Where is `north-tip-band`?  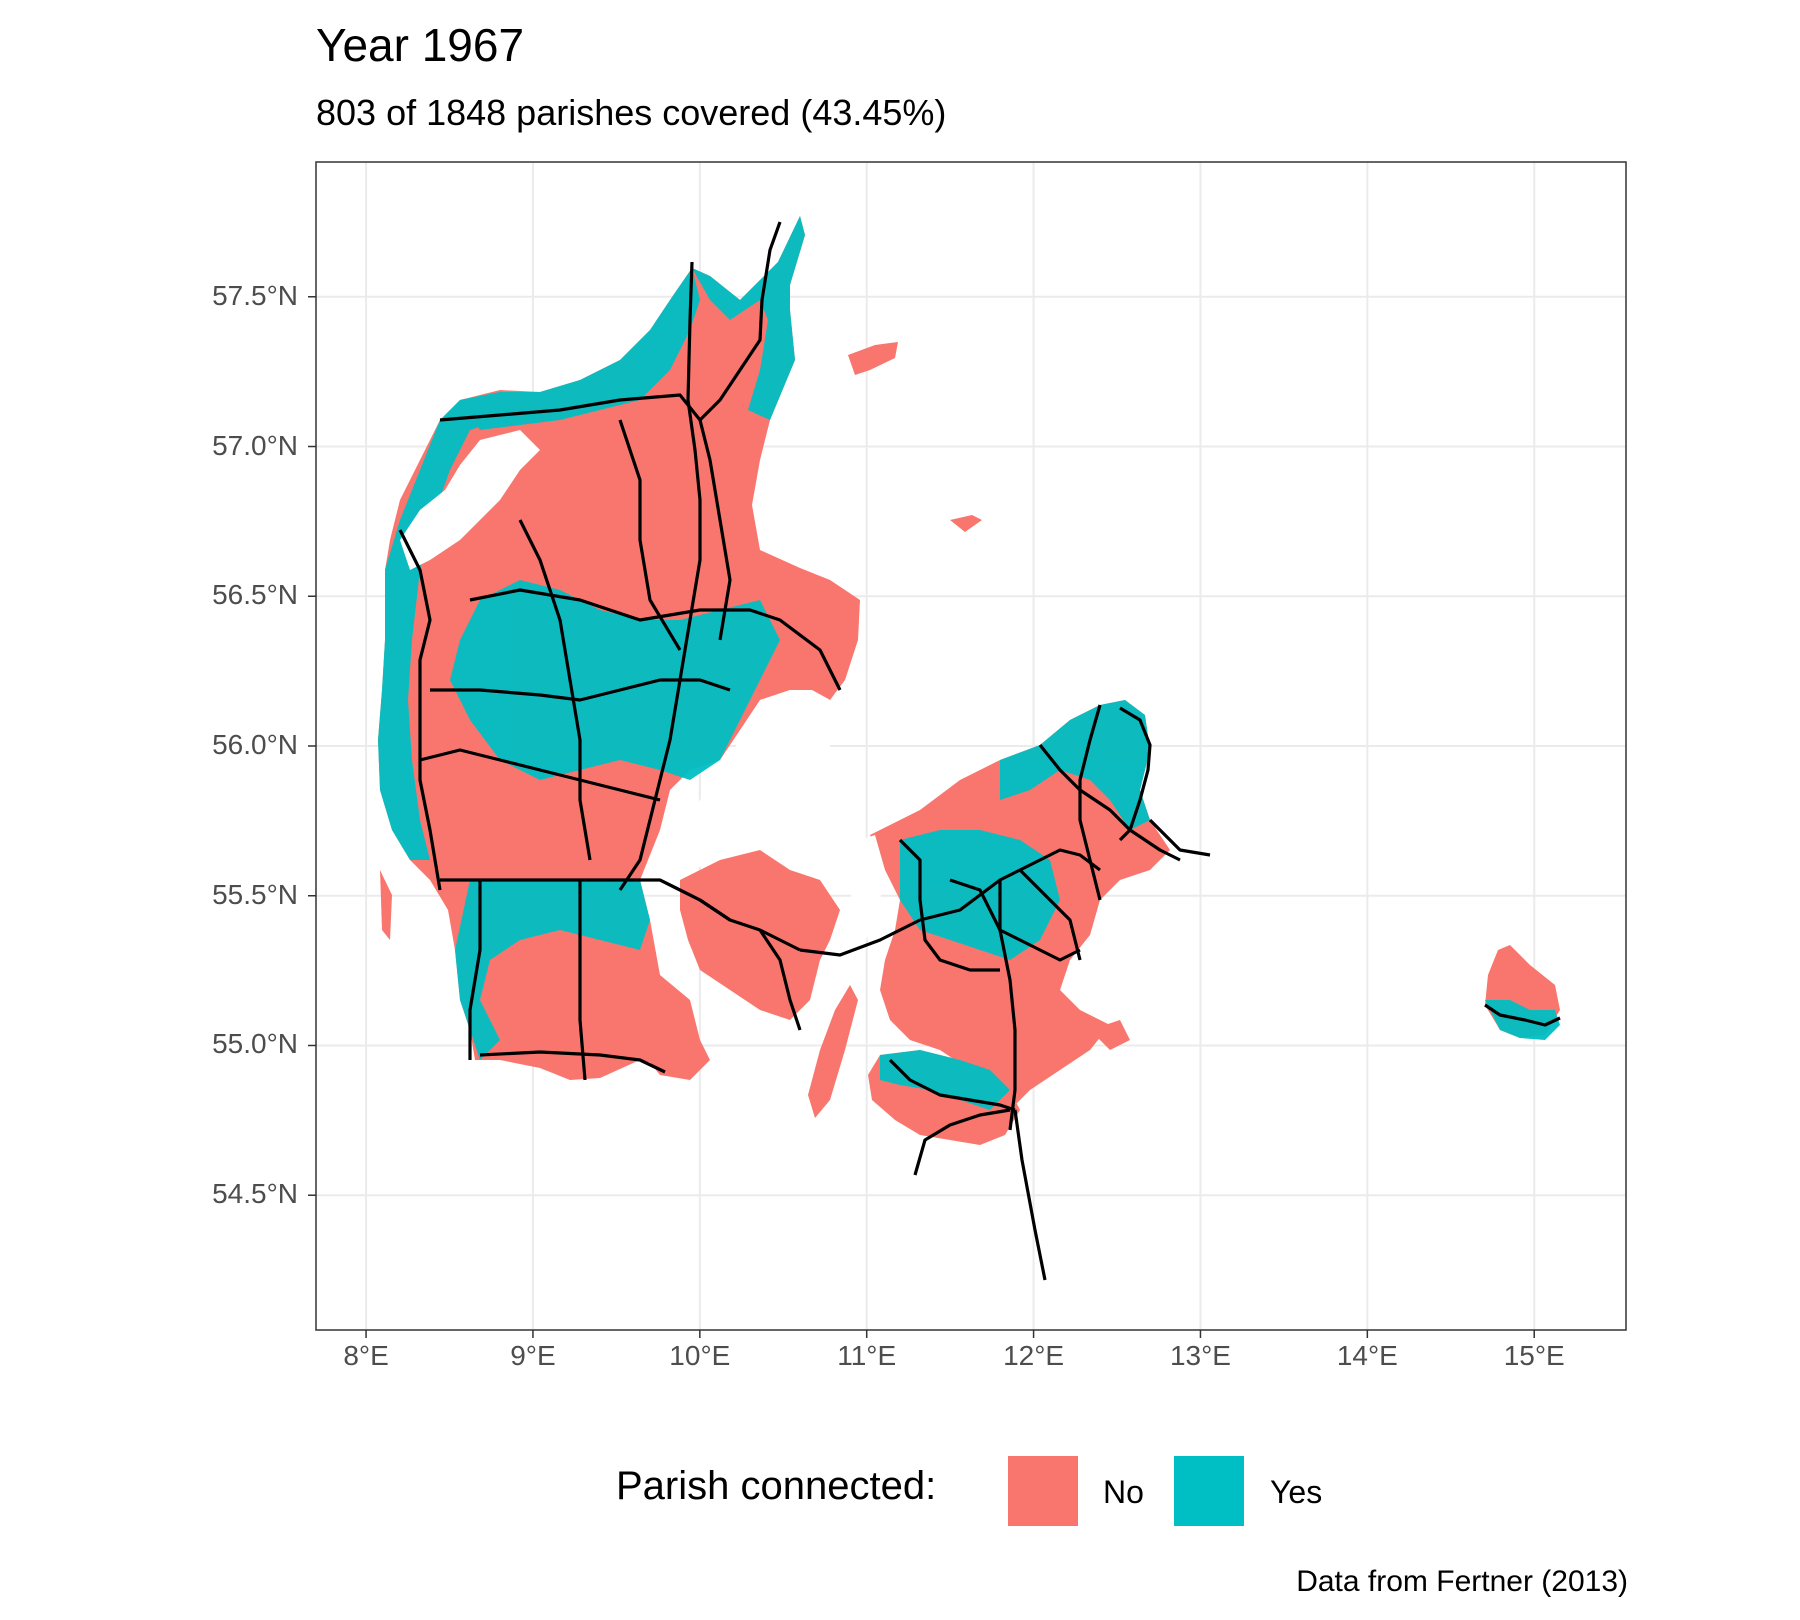
north-tip-band is located at coordinates (748, 318).